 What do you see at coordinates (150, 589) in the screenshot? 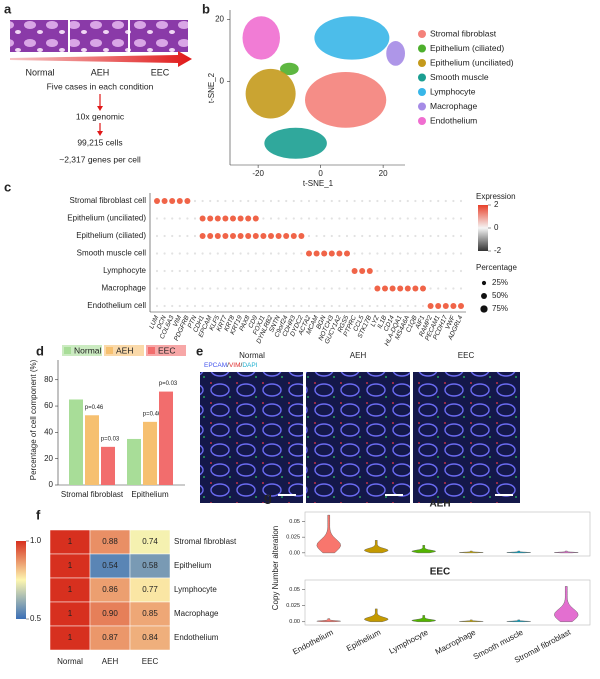
I see `cell-label: 0.77` at bounding box center [150, 589].